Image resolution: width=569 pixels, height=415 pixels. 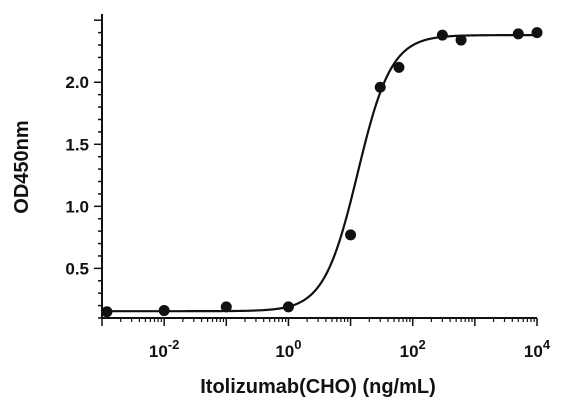 What do you see at coordinates (288, 349) in the screenshot?
I see `x-tick-label: 10⁰` at bounding box center [288, 349].